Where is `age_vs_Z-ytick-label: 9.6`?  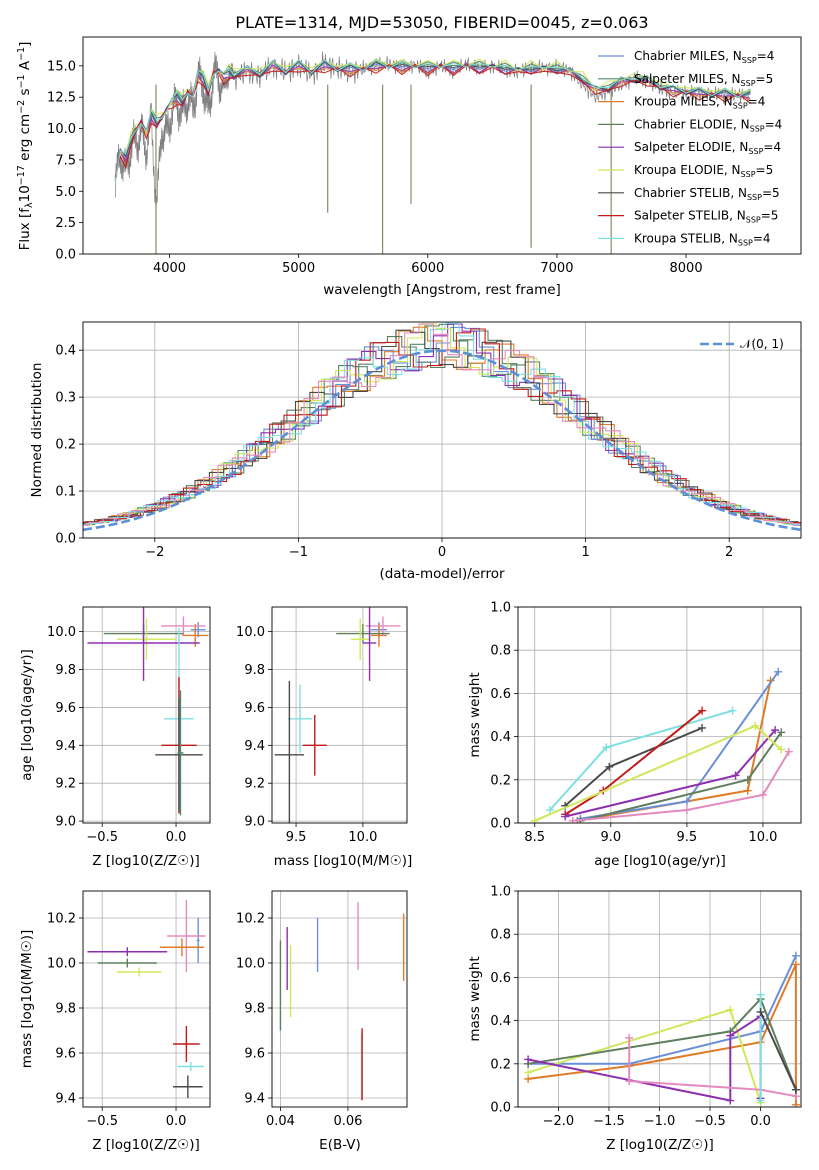
age_vs_Z-ytick-label: 9.6 is located at coordinates (65, 708).